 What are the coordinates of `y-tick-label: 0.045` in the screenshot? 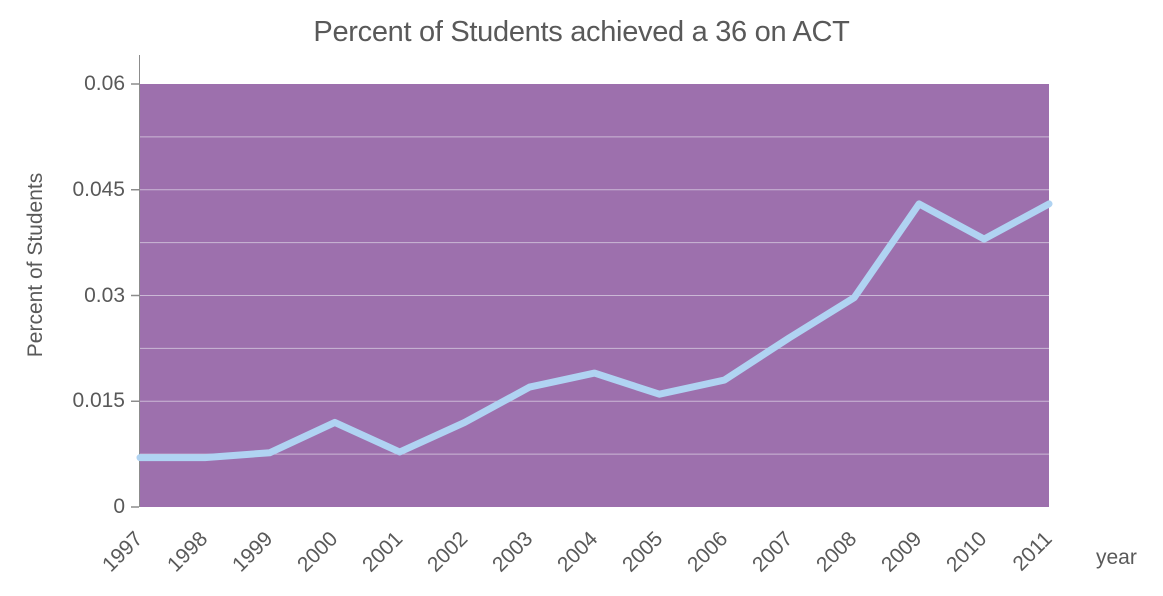 It's located at (98, 189).